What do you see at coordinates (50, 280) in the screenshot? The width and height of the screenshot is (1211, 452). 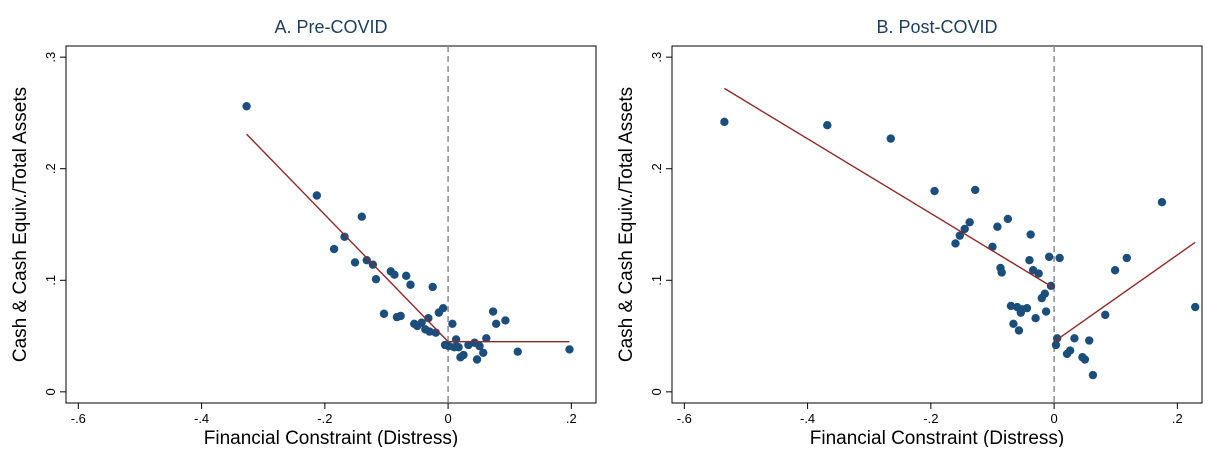 I see `pre-covid-y-tick-label: .1` at bounding box center [50, 280].